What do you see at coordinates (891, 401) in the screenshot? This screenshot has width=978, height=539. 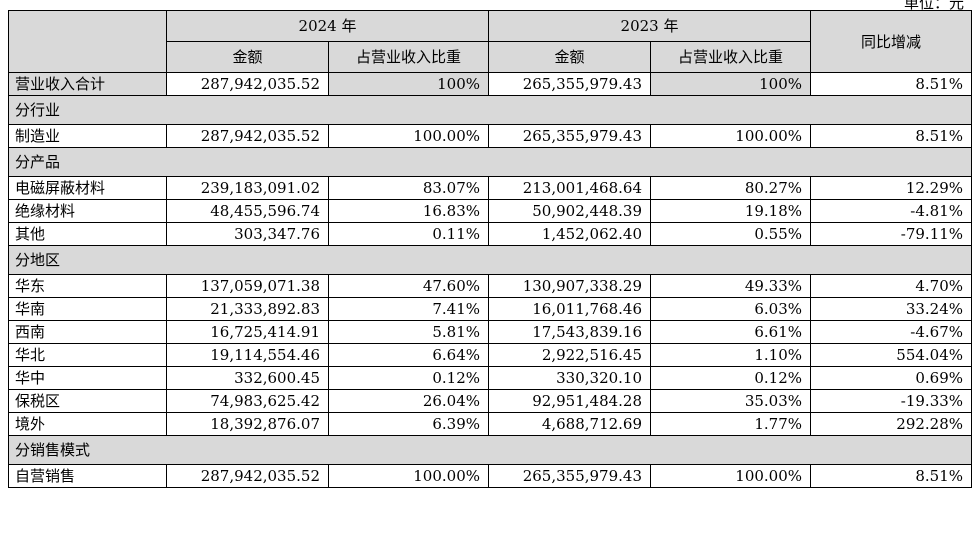 I see `yoy-change: -19.33%` at bounding box center [891, 401].